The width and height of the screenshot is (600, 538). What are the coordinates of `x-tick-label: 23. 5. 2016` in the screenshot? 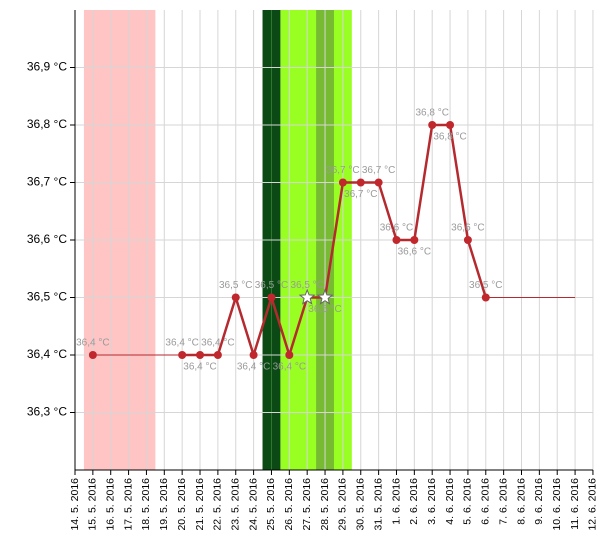 It's located at (236, 504).